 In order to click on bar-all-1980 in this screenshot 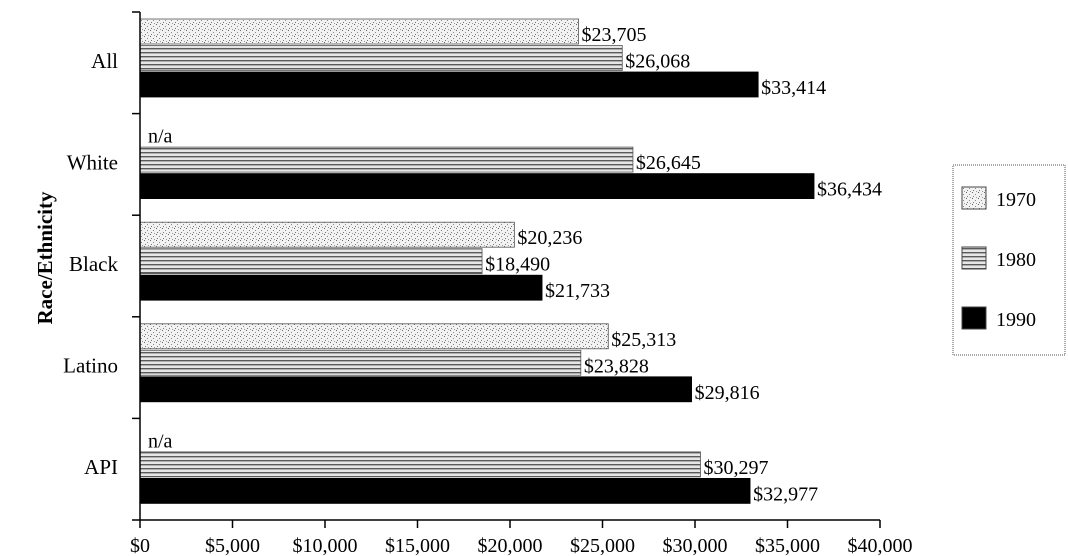, I will do `click(381, 58)`.